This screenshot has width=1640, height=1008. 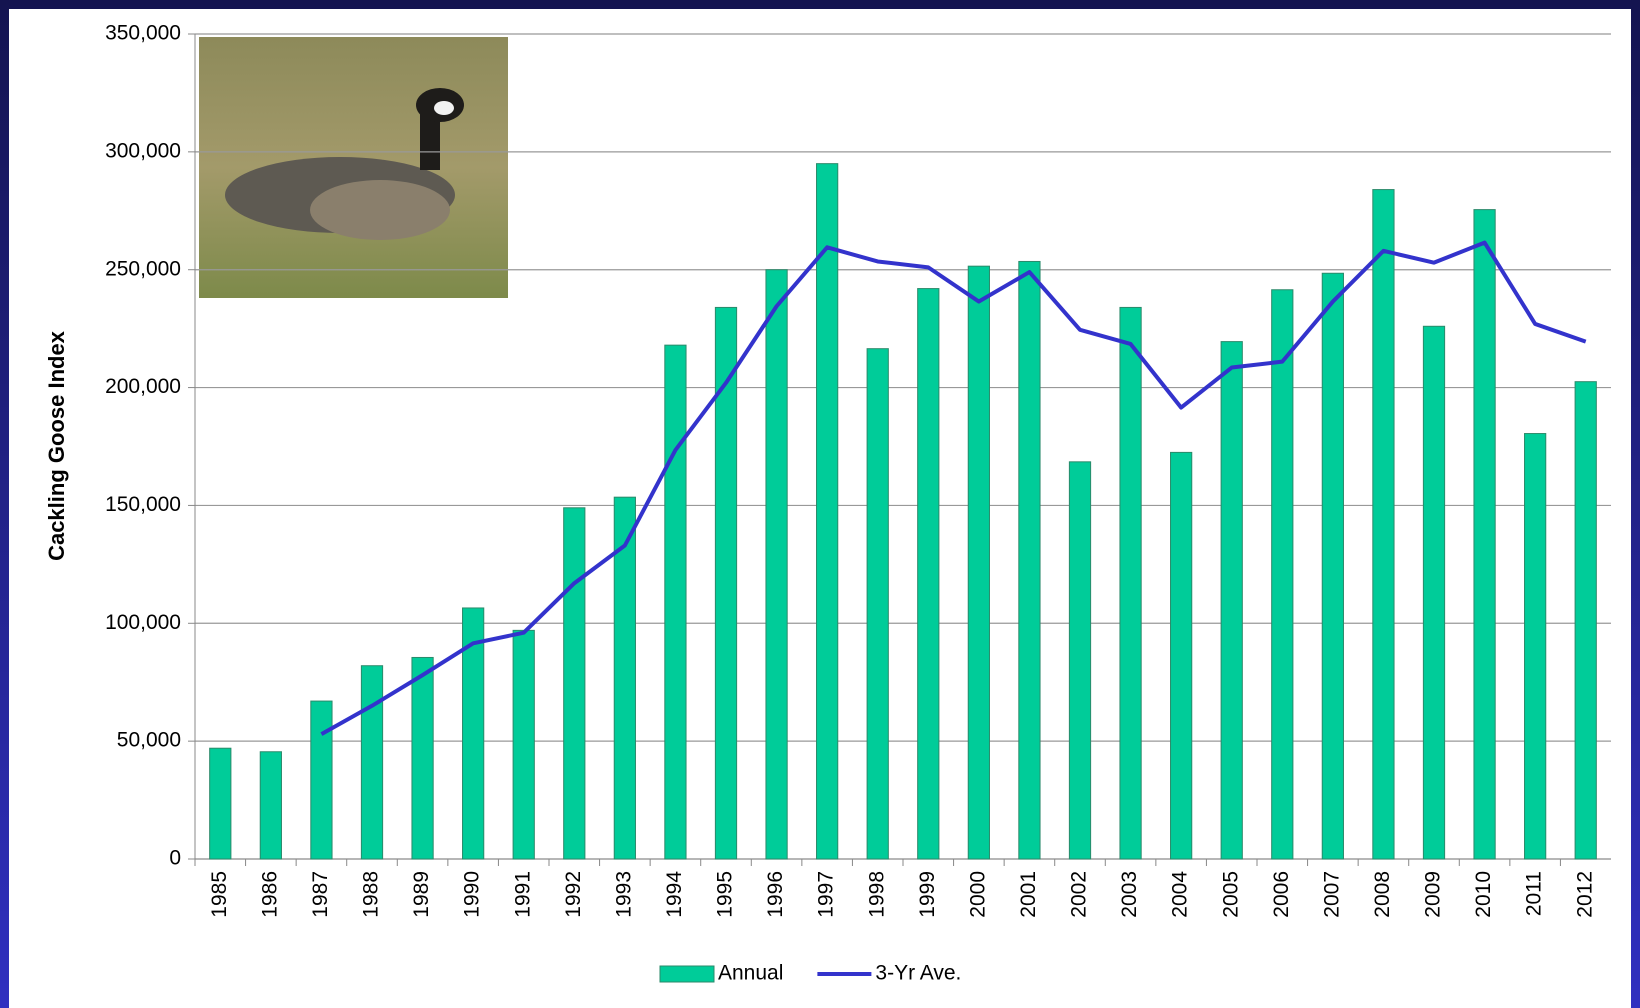 I want to click on x-tick-label: 1990, so click(x=472, y=894).